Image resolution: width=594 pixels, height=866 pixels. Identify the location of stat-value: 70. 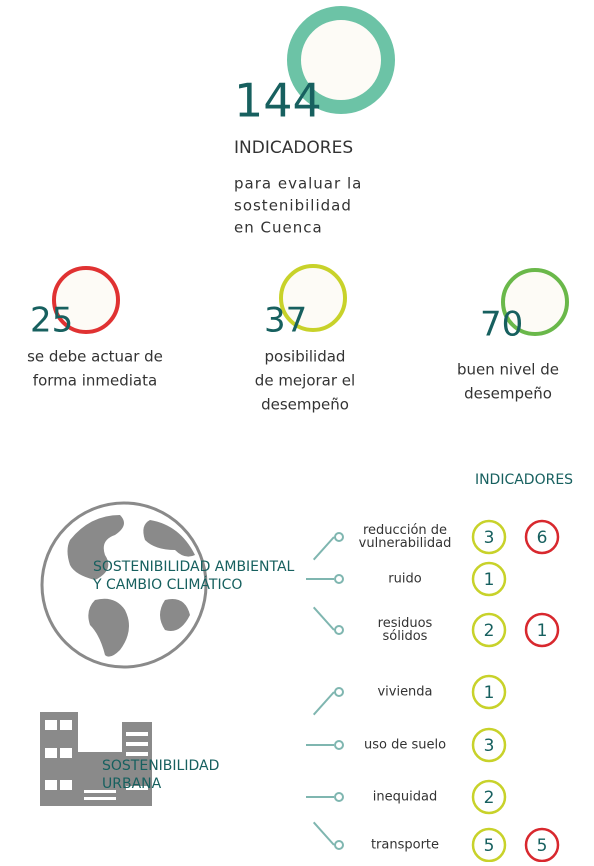
(501, 325).